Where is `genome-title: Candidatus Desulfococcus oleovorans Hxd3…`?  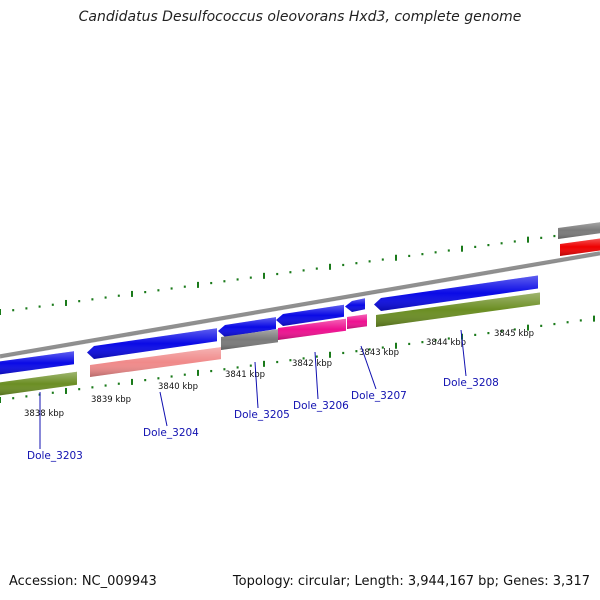
genome-title: Candidatus Desulfococcus oleovorans Hxd3… is located at coordinates (300, 17).